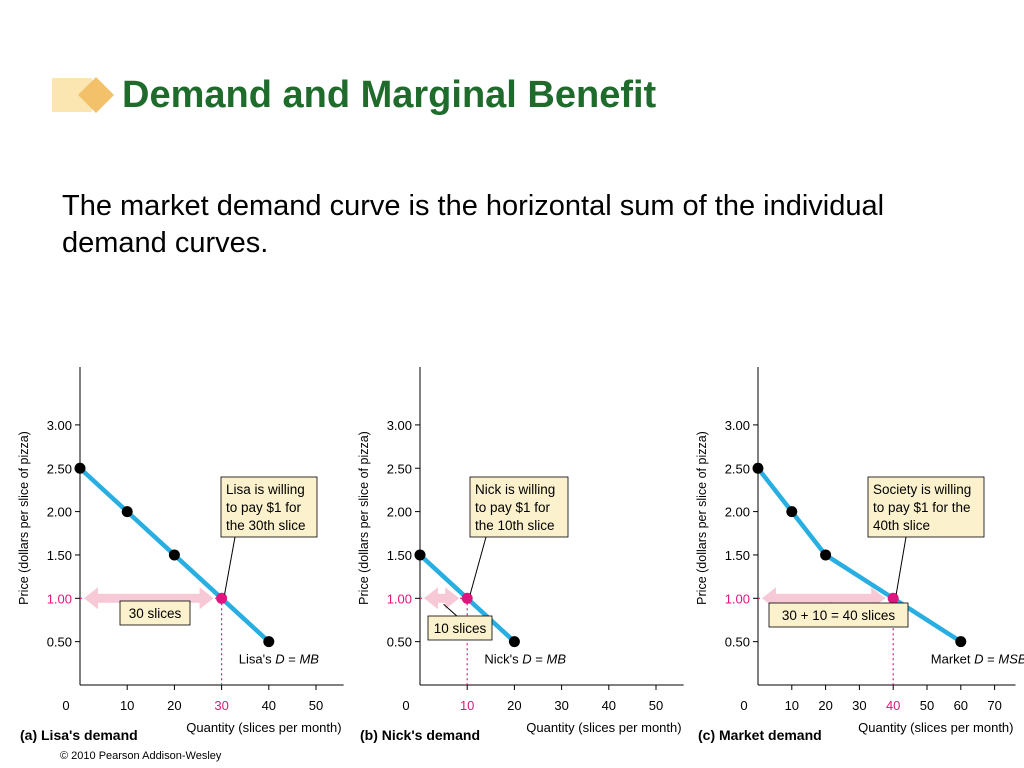 The image size is (1024, 768). What do you see at coordinates (952, 659) in the screenshot?
I see `curve-label-part: Market` at bounding box center [952, 659].